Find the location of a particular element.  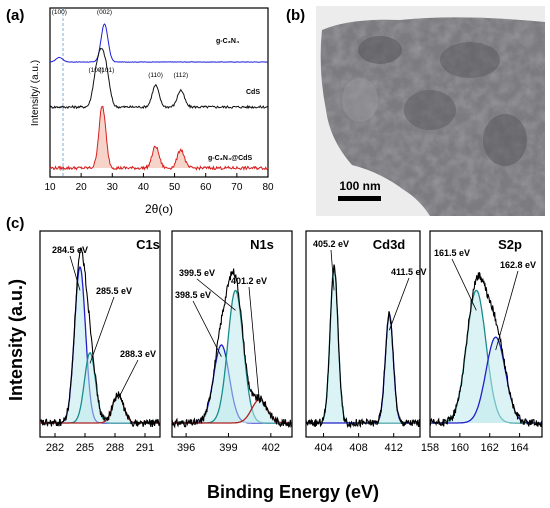

xps-tick-label: 158 is located at coordinates (430, 448).